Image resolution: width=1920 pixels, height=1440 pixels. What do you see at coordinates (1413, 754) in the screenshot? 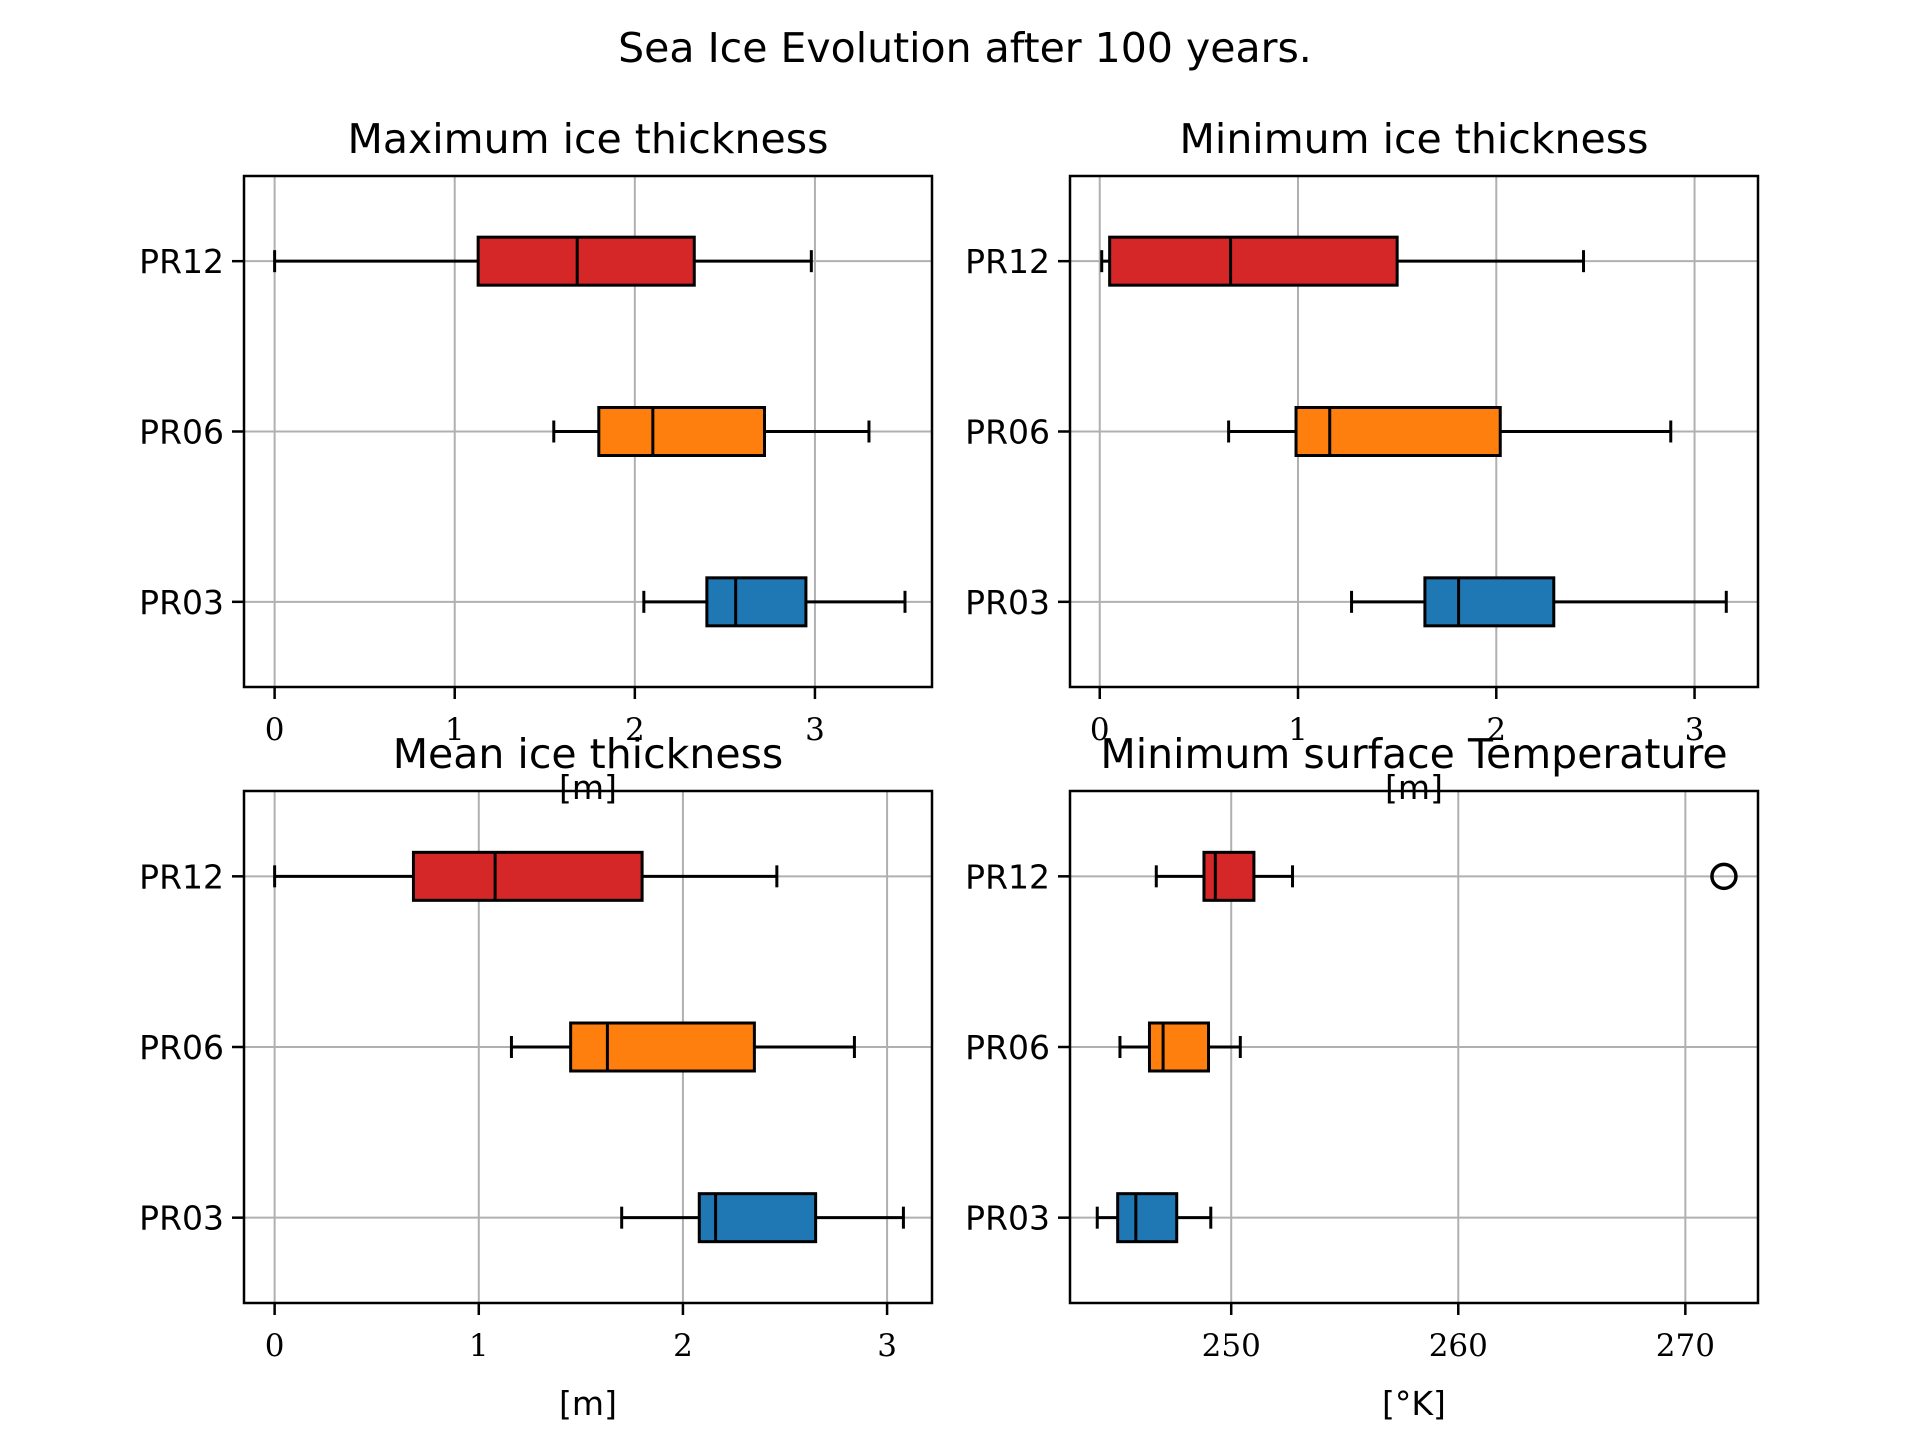
I see `panel-title-4: Minimum surface Temperature` at bounding box center [1413, 754].